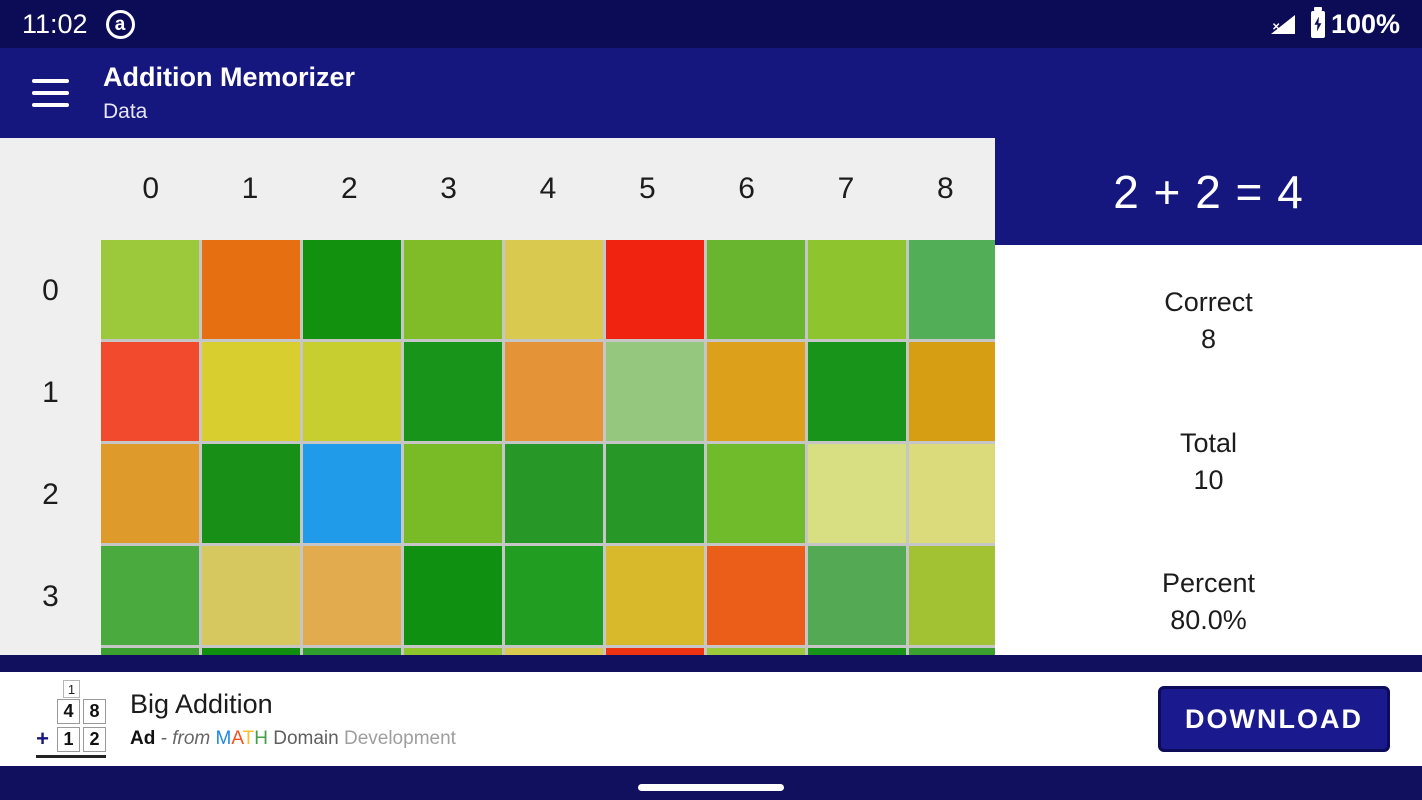 The height and width of the screenshot is (800, 1422). Describe the element at coordinates (1208, 339) in the screenshot. I see `stat-value: 8` at that location.